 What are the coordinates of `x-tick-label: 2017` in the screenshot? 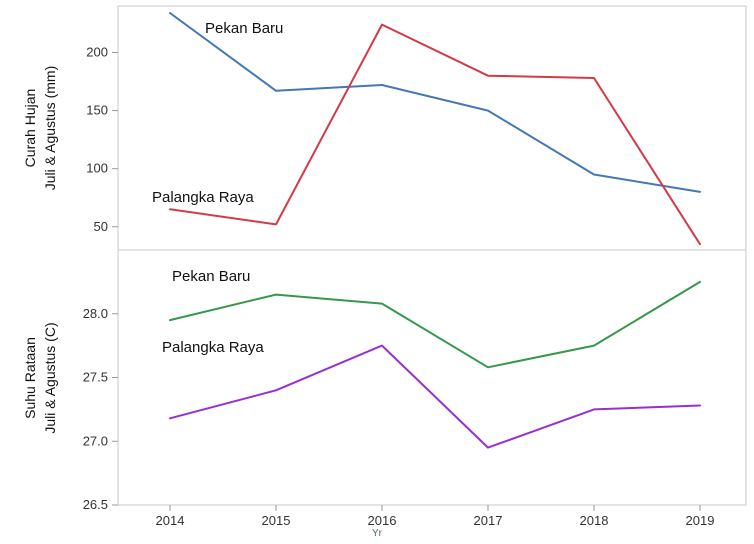 It's located at (488, 520).